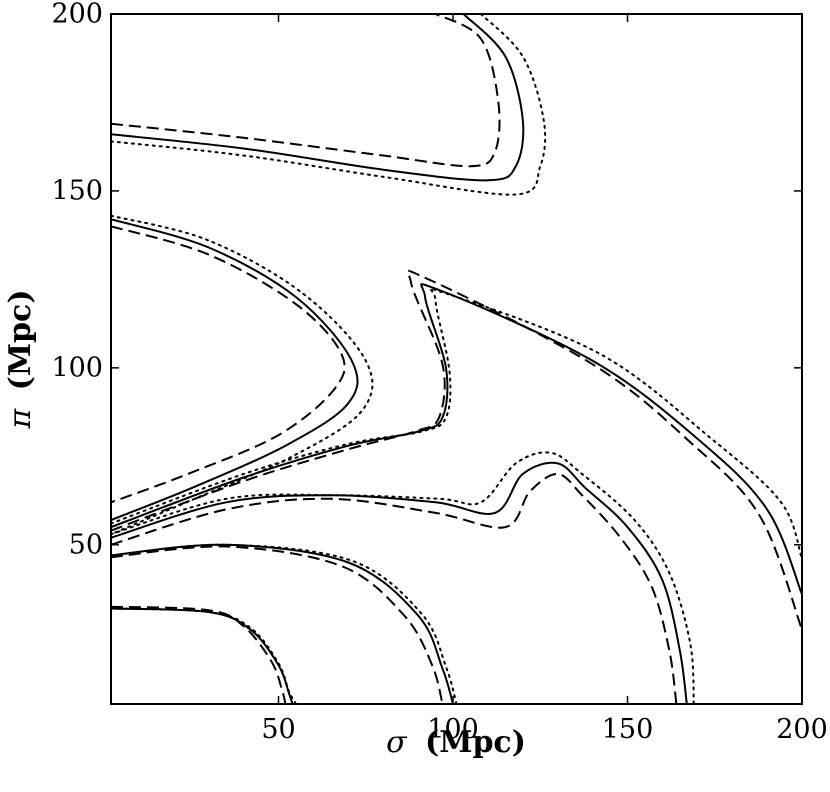 The image size is (830, 792). Describe the element at coordinates (20, 339) in the screenshot. I see `y-axis-unit: (Mpc)` at that location.